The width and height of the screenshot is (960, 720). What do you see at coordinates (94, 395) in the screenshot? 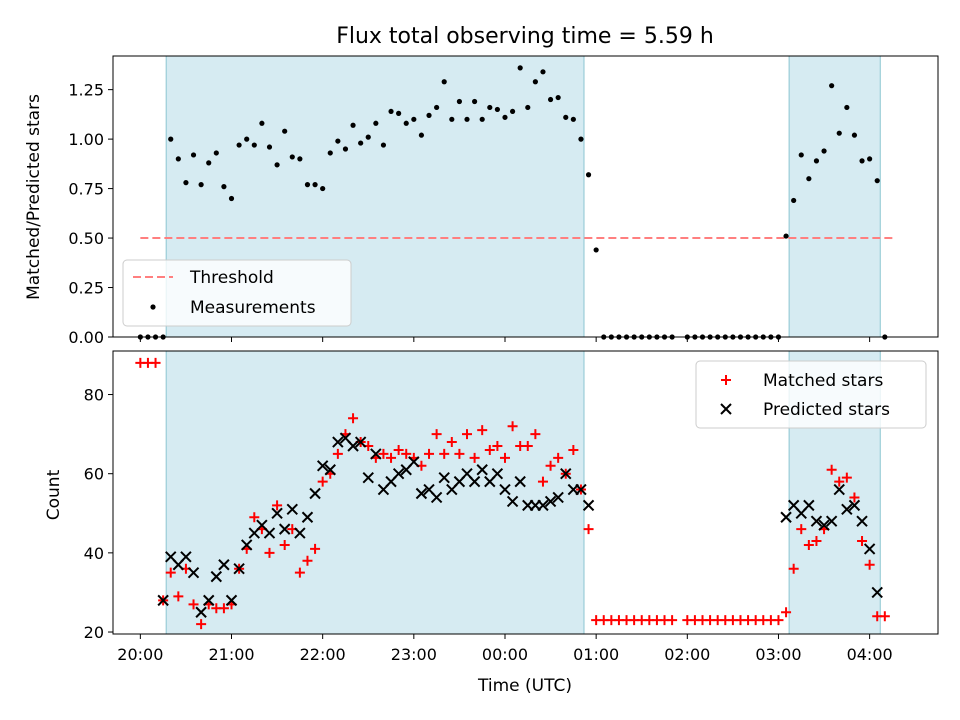
I see `bottom-y-tick-label: 80` at bounding box center [94, 395].